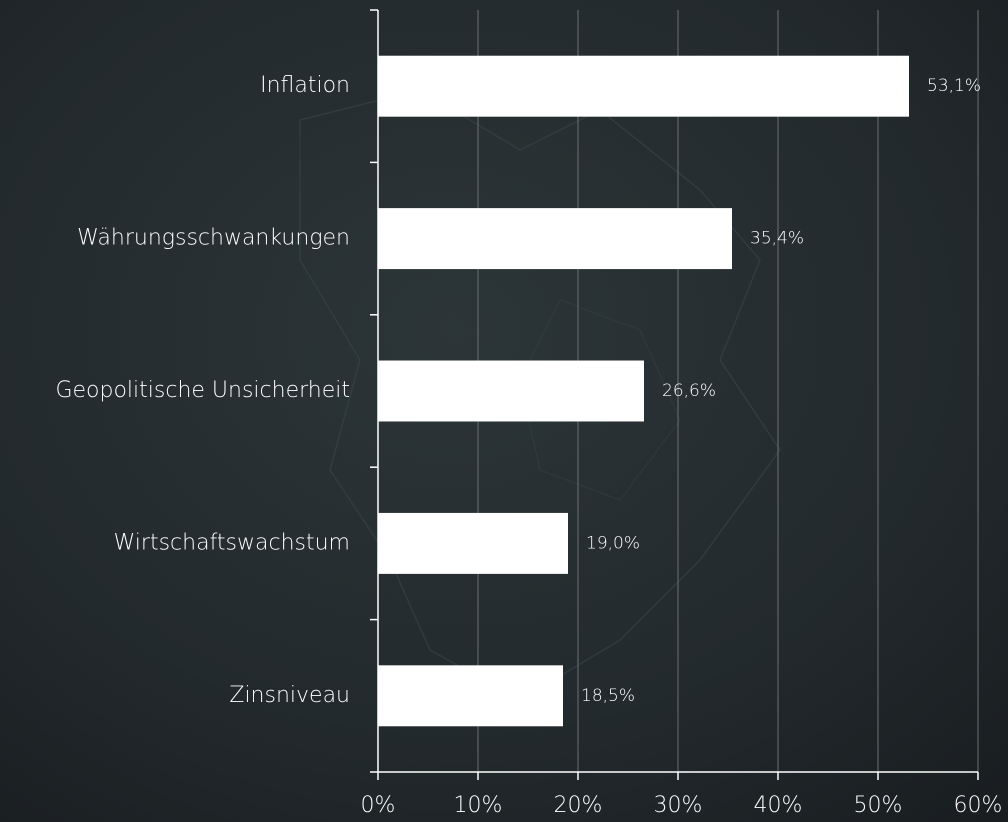 This screenshot has height=822, width=1008. Describe the element at coordinates (232, 542) in the screenshot. I see `y-tick-label: Wirtschaftswachstum` at that location.